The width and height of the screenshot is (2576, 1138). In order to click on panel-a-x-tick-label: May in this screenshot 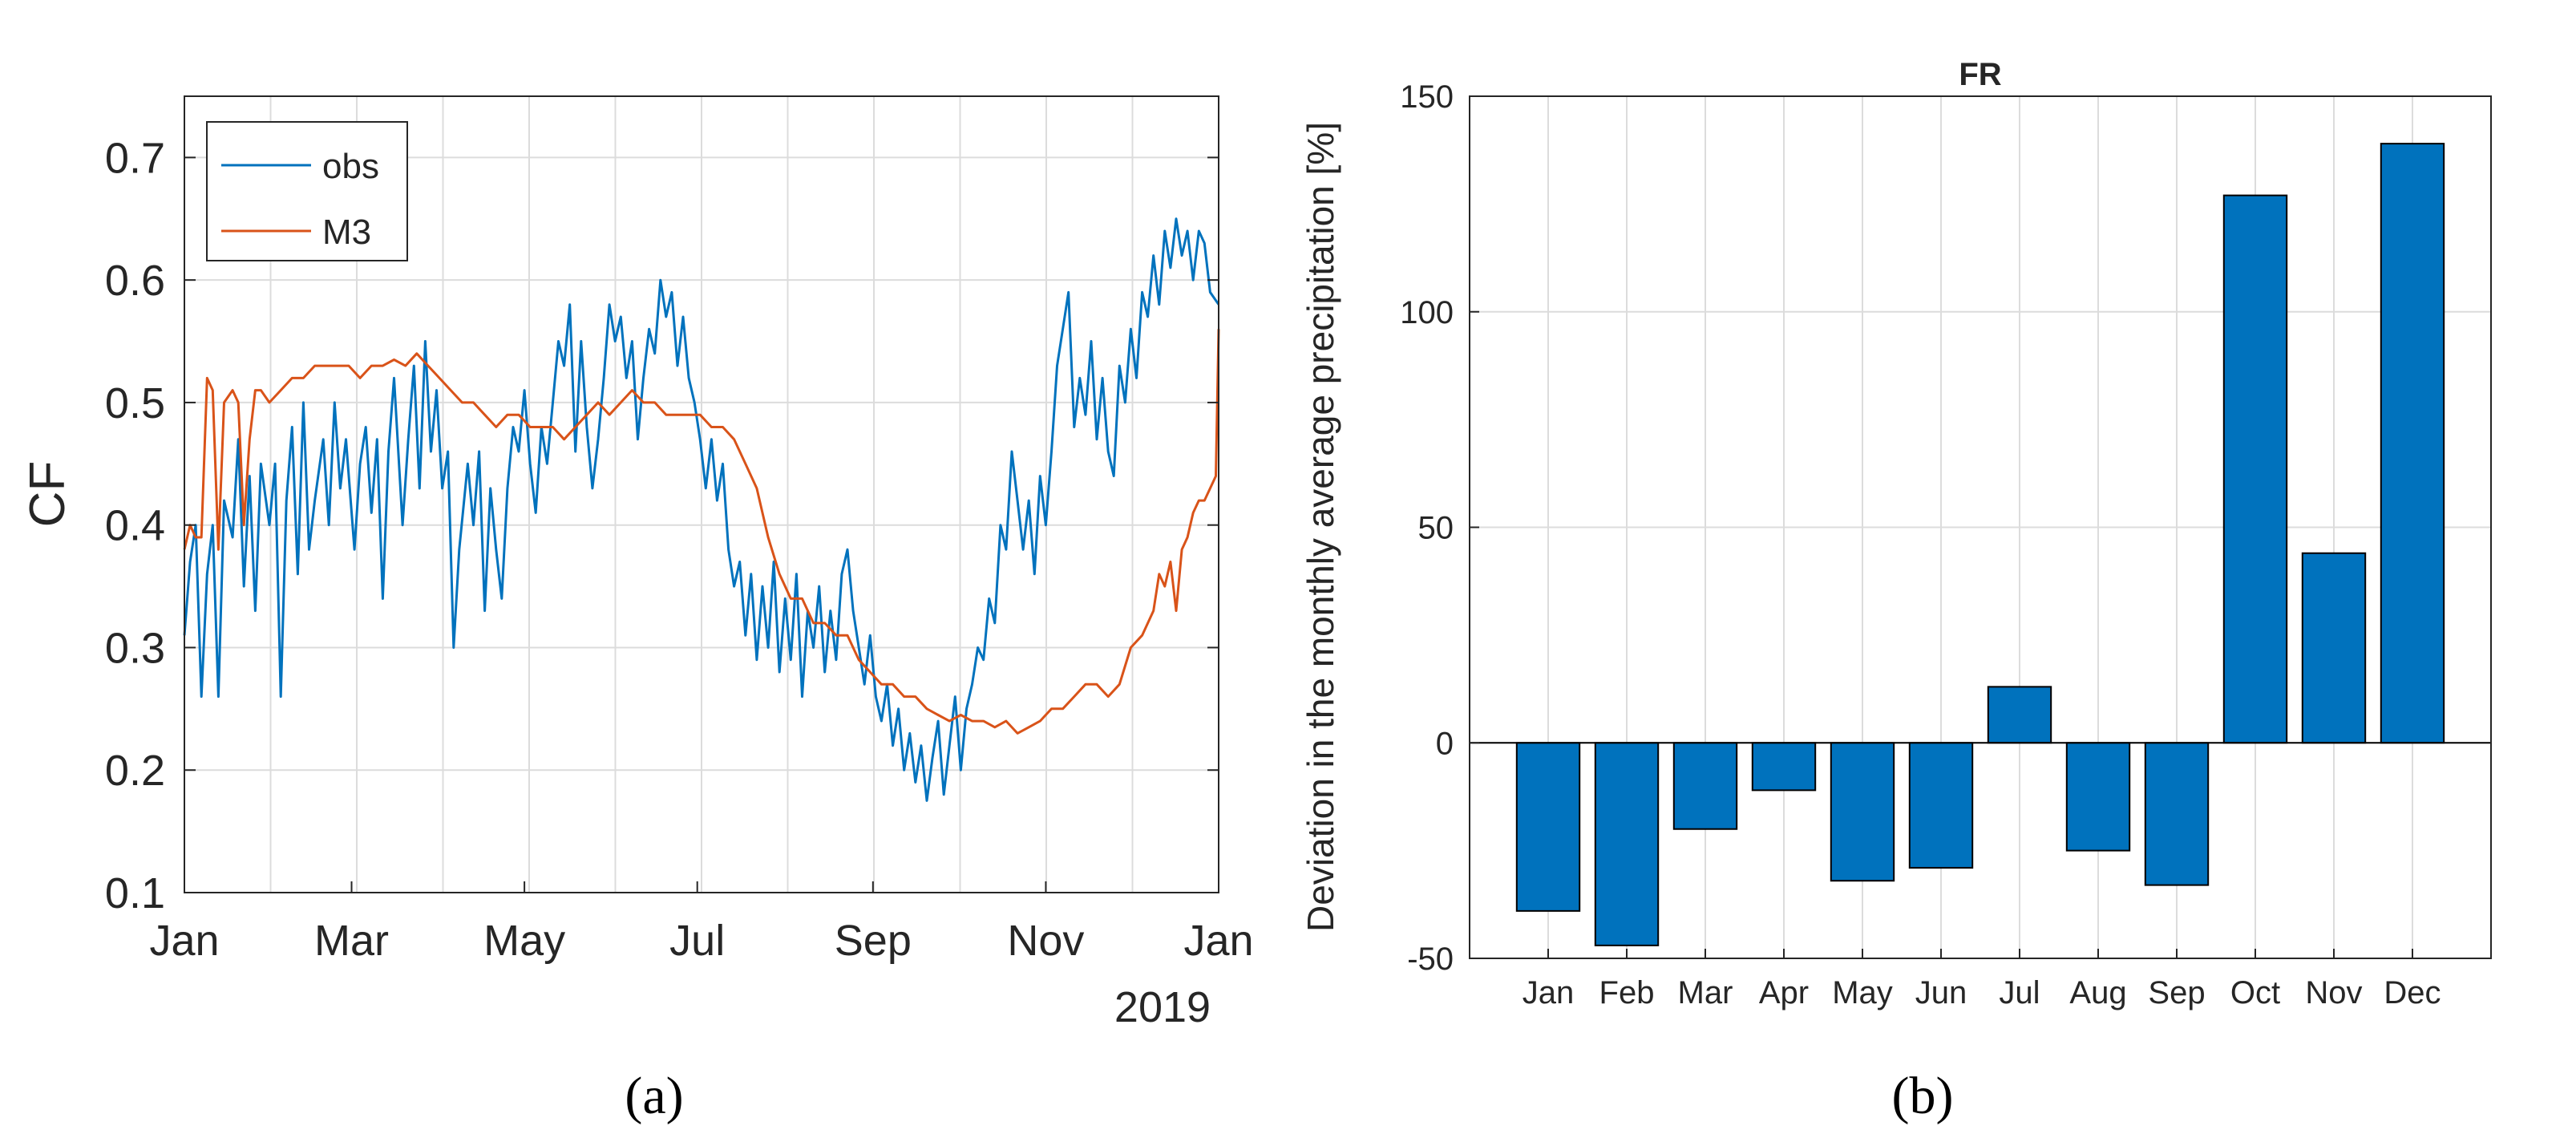, I will do `click(524, 941)`.